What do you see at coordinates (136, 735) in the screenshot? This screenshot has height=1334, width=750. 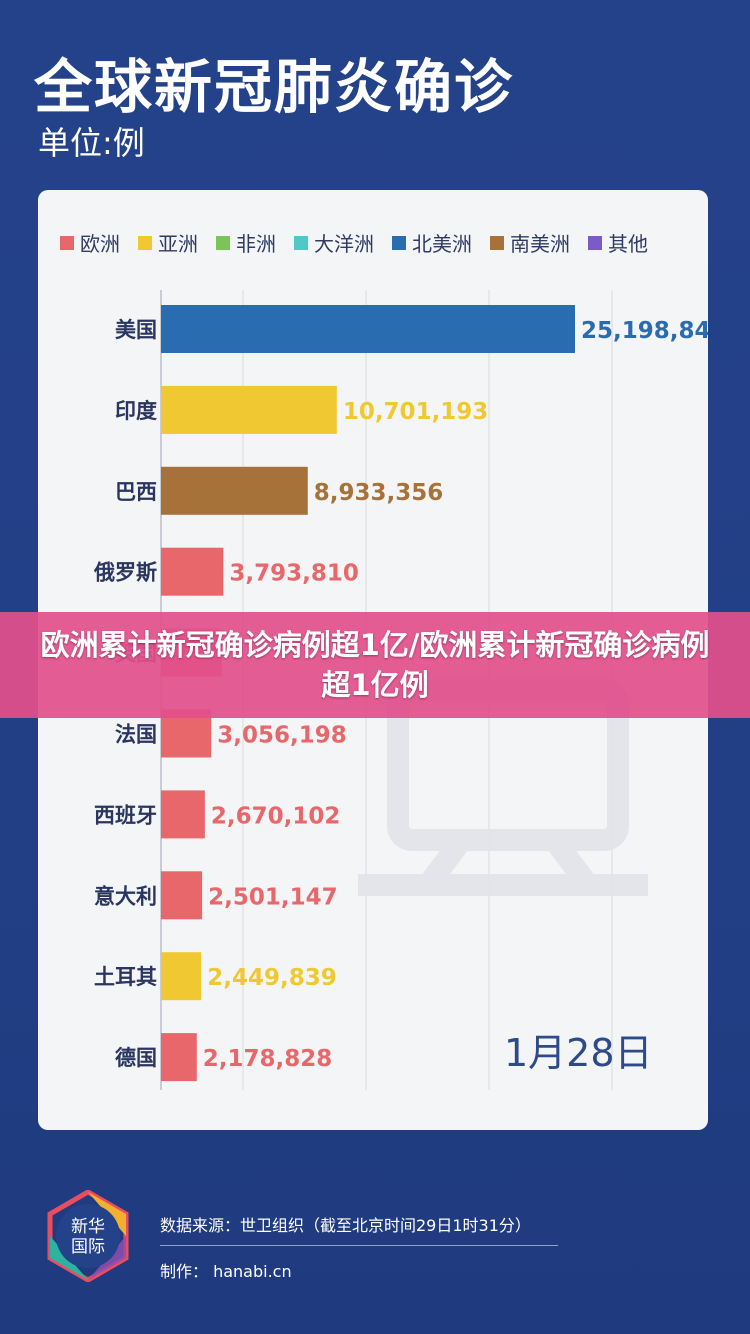 I see `category-label: 法国` at bounding box center [136, 735].